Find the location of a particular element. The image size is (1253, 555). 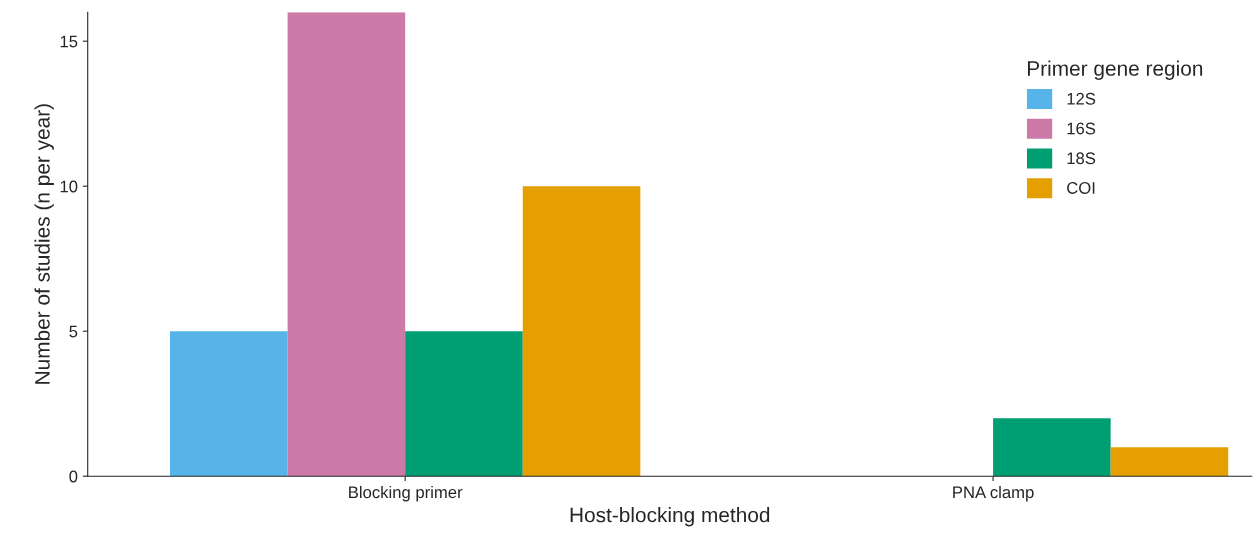

x-tick-label: Blocking primer is located at coordinates (406, 493).